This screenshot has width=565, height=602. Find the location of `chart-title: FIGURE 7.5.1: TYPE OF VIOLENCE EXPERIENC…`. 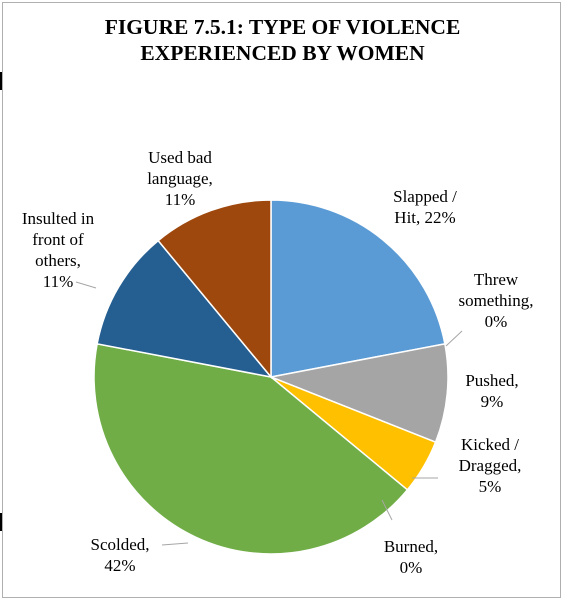

chart-title: FIGURE 7.5.1: TYPE OF VIOLENCE EXPERIENC… is located at coordinates (282, 40).